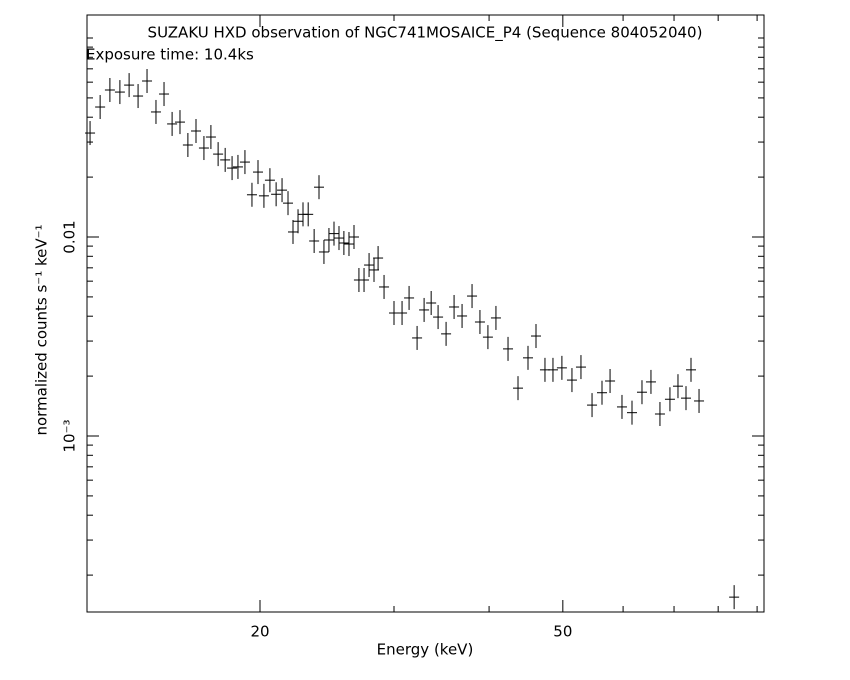  I want to click on x-axis-label: Energy (keV), so click(425, 650).